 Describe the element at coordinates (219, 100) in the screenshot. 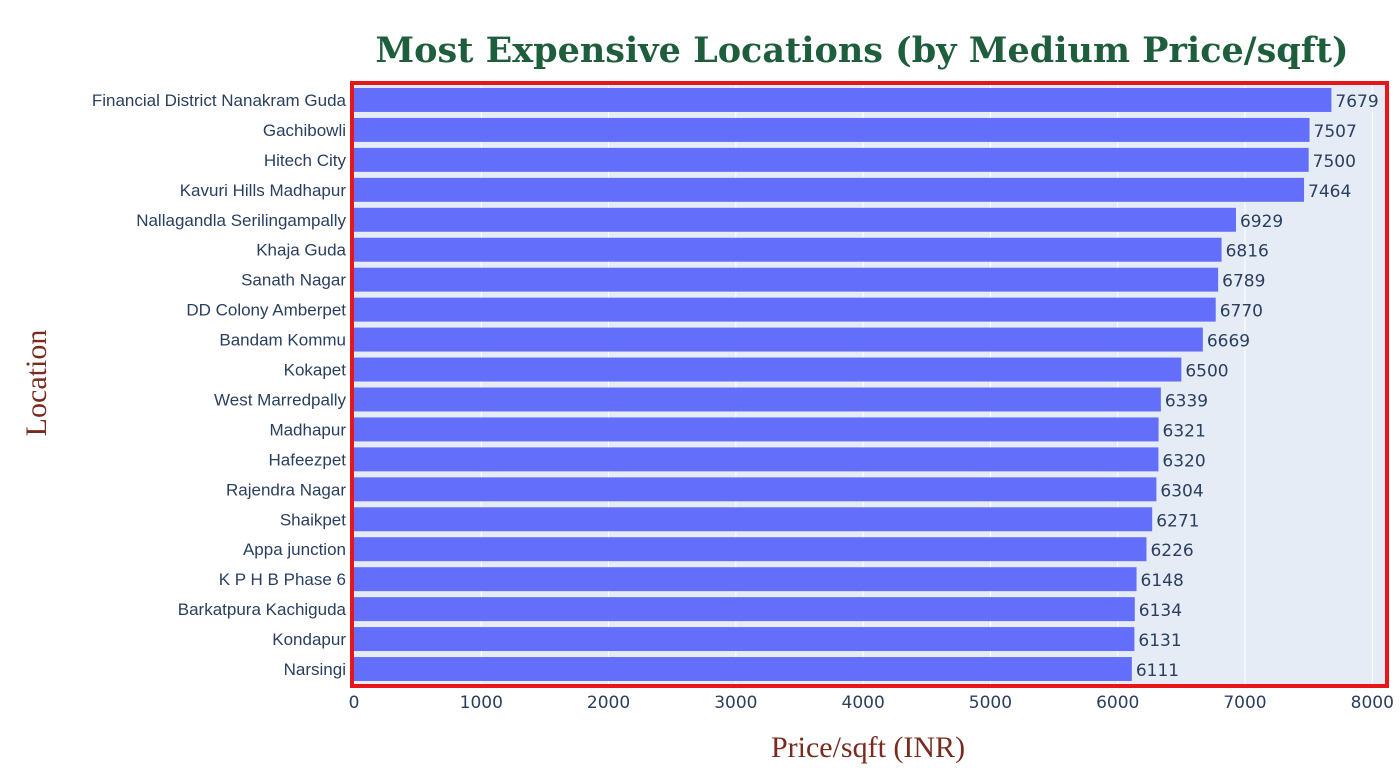

I see `y-tick-label: Financial District Nanakram Guda` at that location.